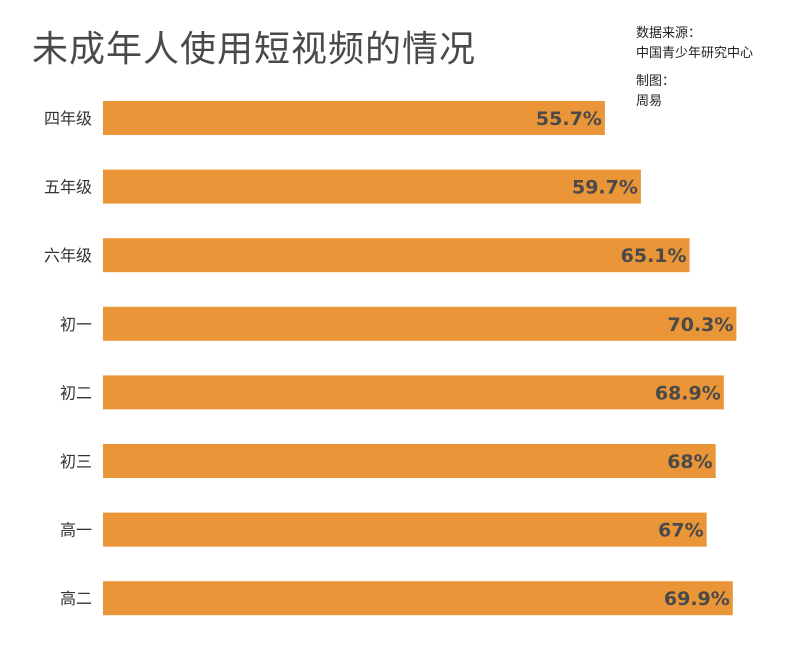  I want to click on value-label-0: 55.7%, so click(569, 119).